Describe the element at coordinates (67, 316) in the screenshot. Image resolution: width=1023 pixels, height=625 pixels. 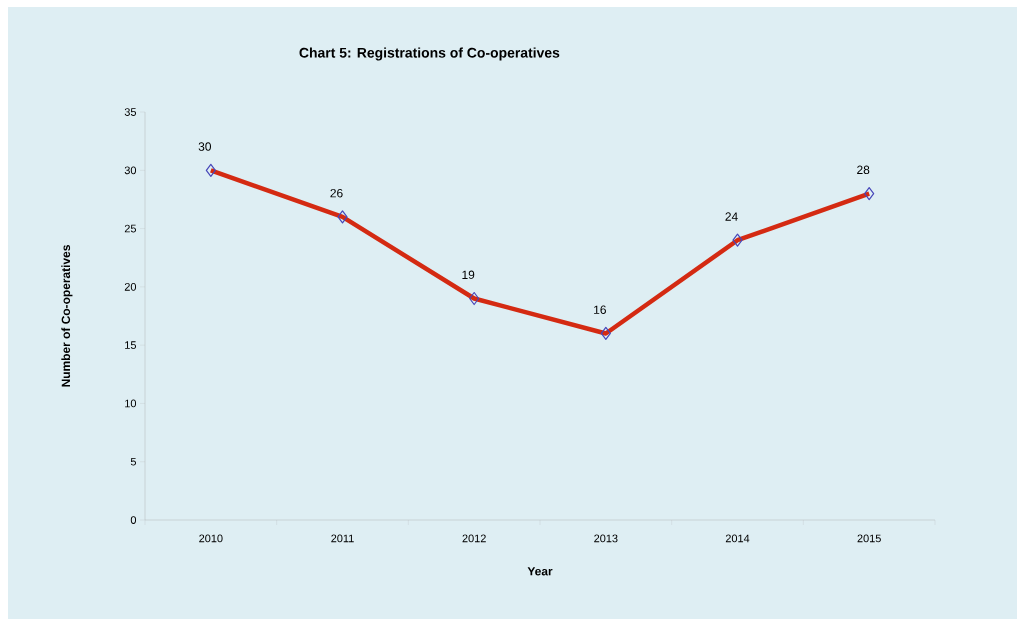
I see `y-axis-title: Number of Co-operatives` at that location.